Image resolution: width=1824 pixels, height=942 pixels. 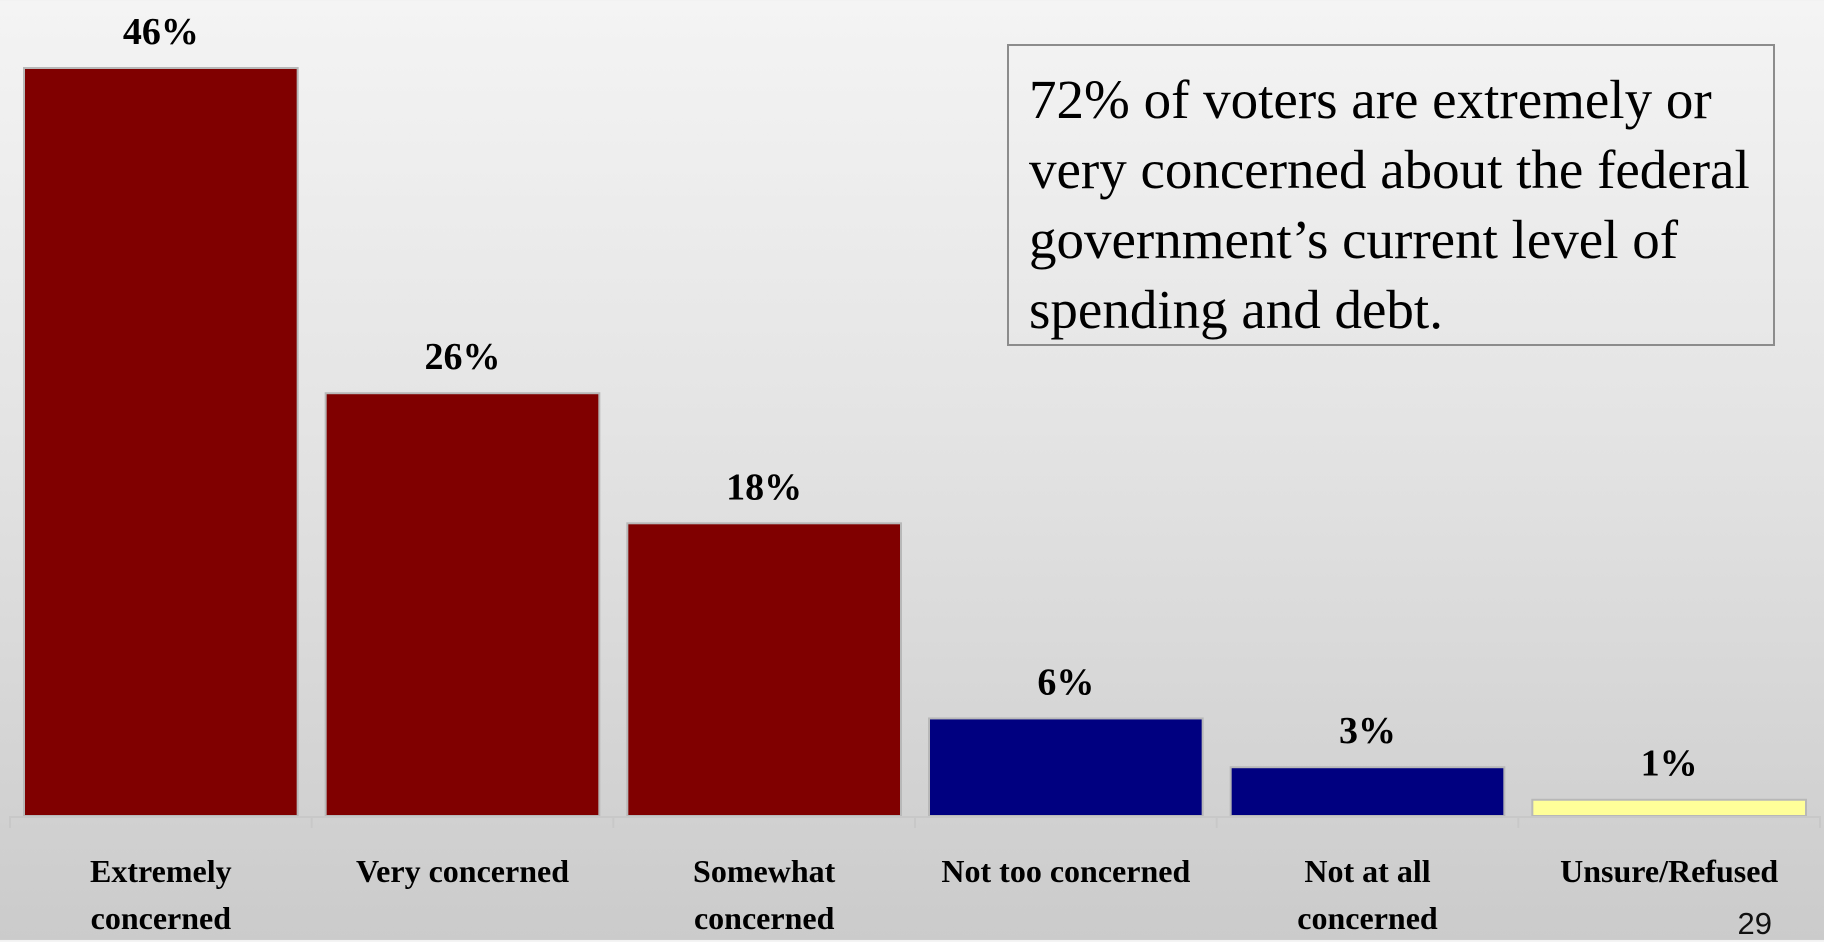 What do you see at coordinates (1065, 871) in the screenshot?
I see `x-tick-label-4: Not too concerned` at bounding box center [1065, 871].